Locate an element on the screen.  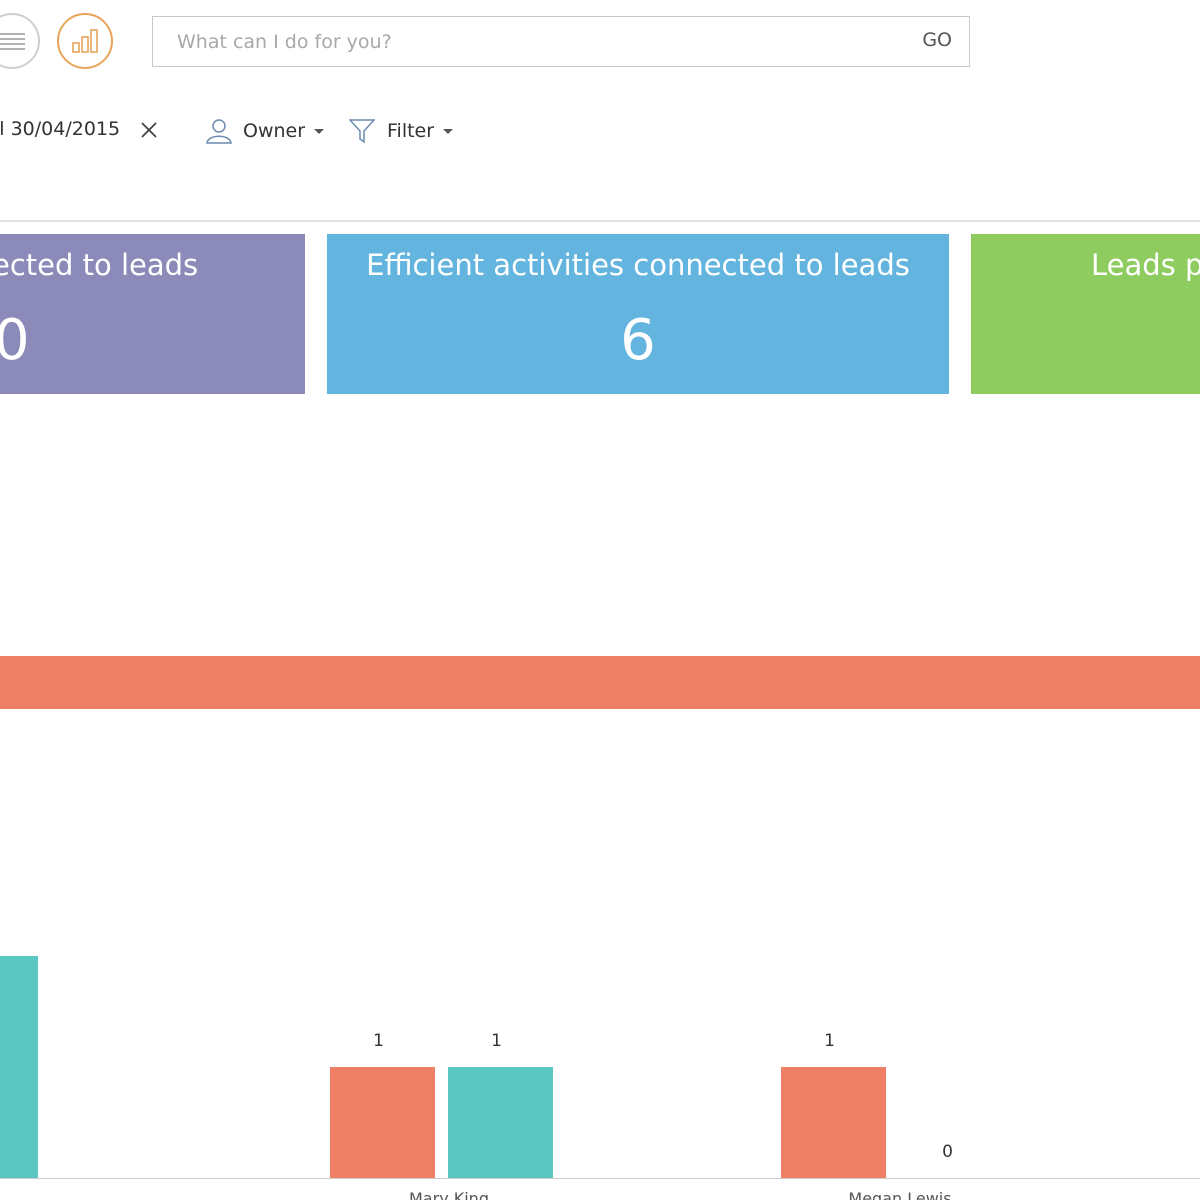
section-divider is located at coordinates (600, 221).